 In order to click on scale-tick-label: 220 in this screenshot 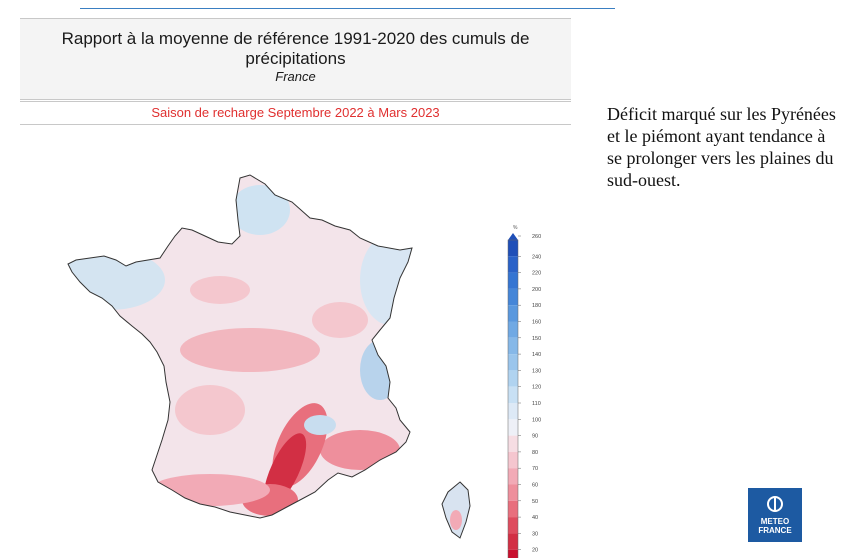, I will do `click(536, 274)`.